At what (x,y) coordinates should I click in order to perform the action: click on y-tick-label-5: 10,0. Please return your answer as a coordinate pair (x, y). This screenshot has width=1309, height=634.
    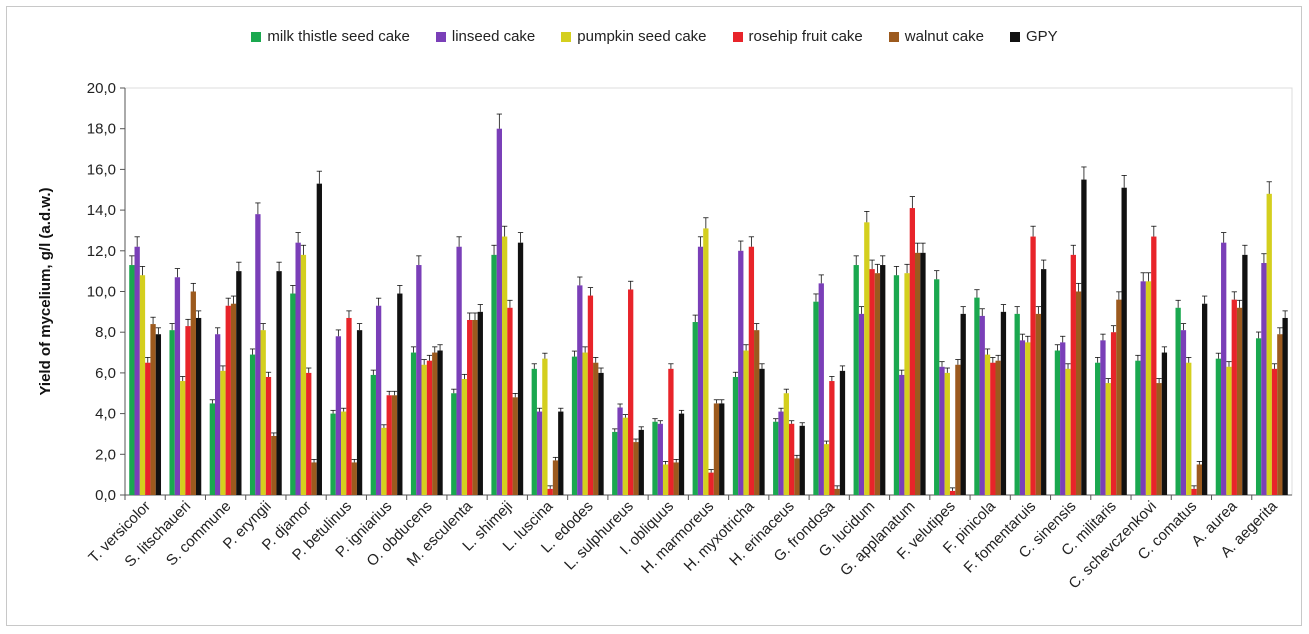
    Looking at the image, I should click on (101, 292).